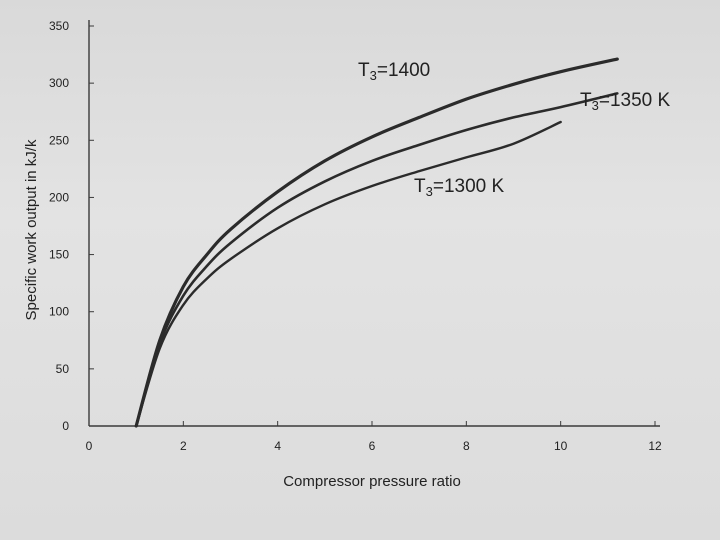  What do you see at coordinates (59, 26) in the screenshot?
I see `y-tick-label: 350` at bounding box center [59, 26].